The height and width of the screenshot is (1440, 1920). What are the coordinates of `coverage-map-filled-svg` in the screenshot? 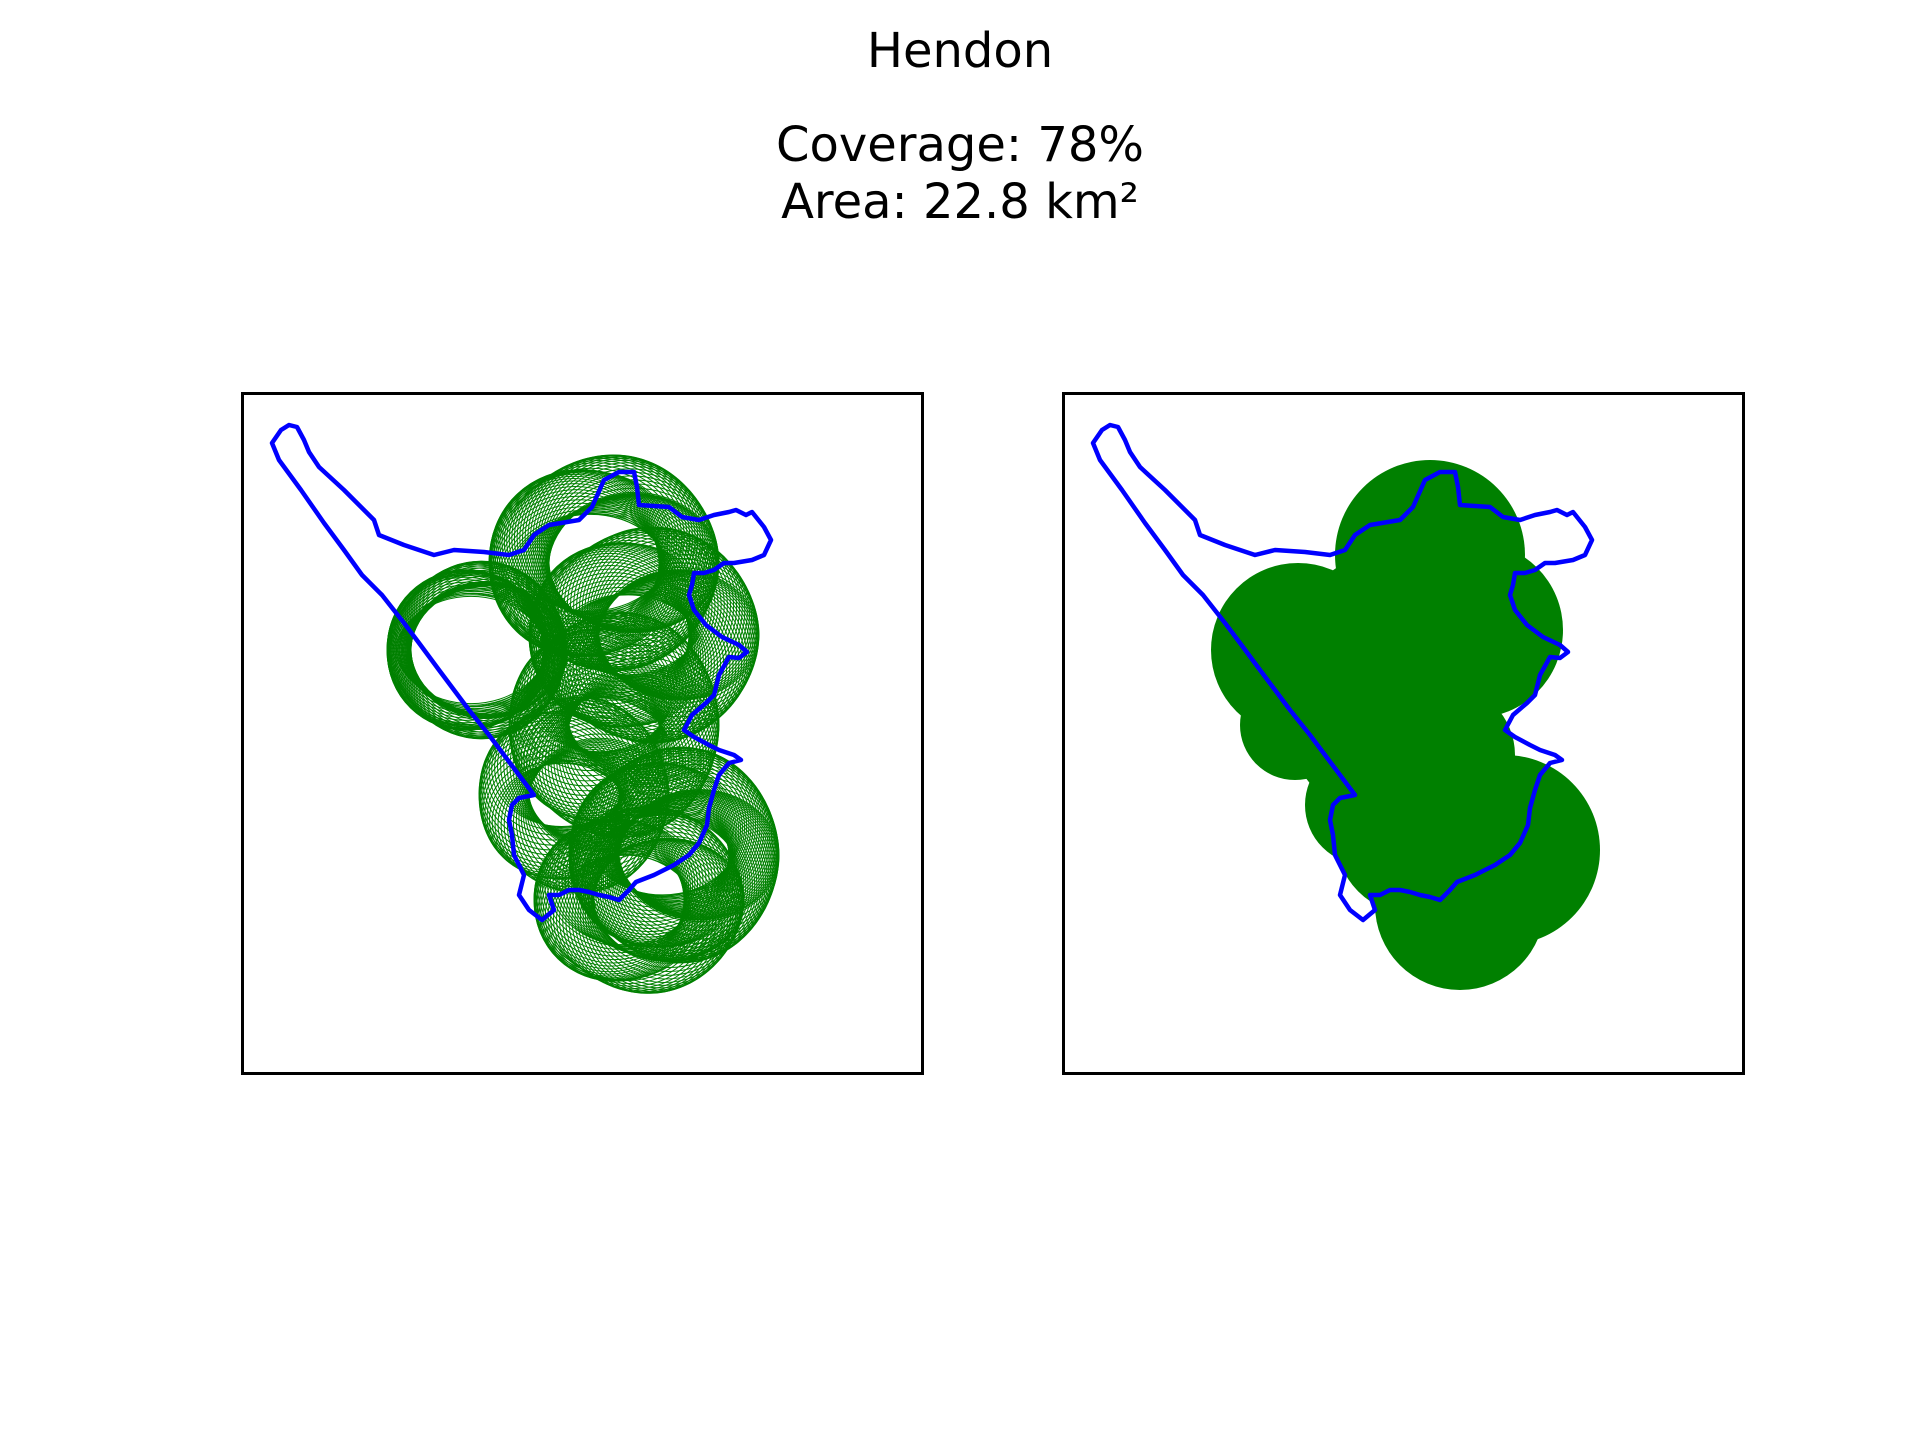 It's located at (1345, 706).